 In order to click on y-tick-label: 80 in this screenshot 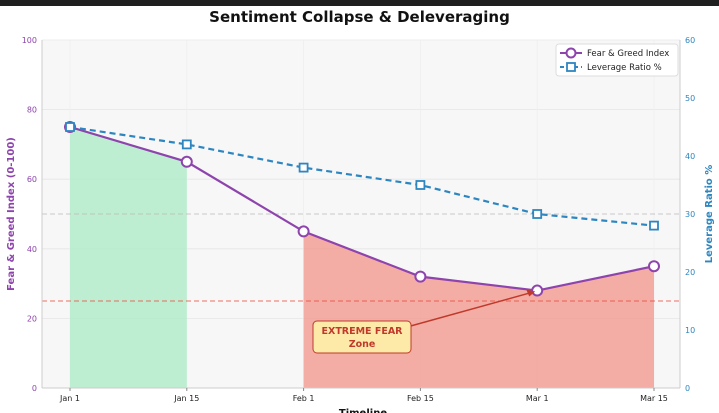, I will do `click(32, 110)`.